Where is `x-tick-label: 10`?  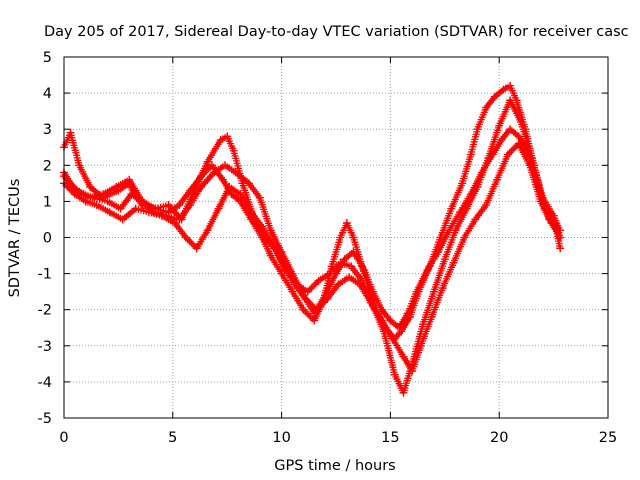
x-tick-label: 10 is located at coordinates (281, 438).